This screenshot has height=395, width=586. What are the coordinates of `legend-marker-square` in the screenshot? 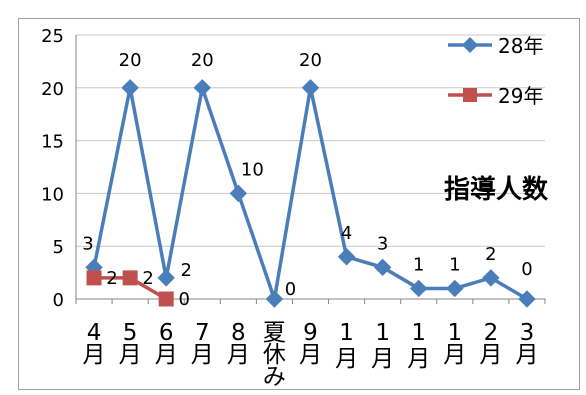 It's located at (470, 95).